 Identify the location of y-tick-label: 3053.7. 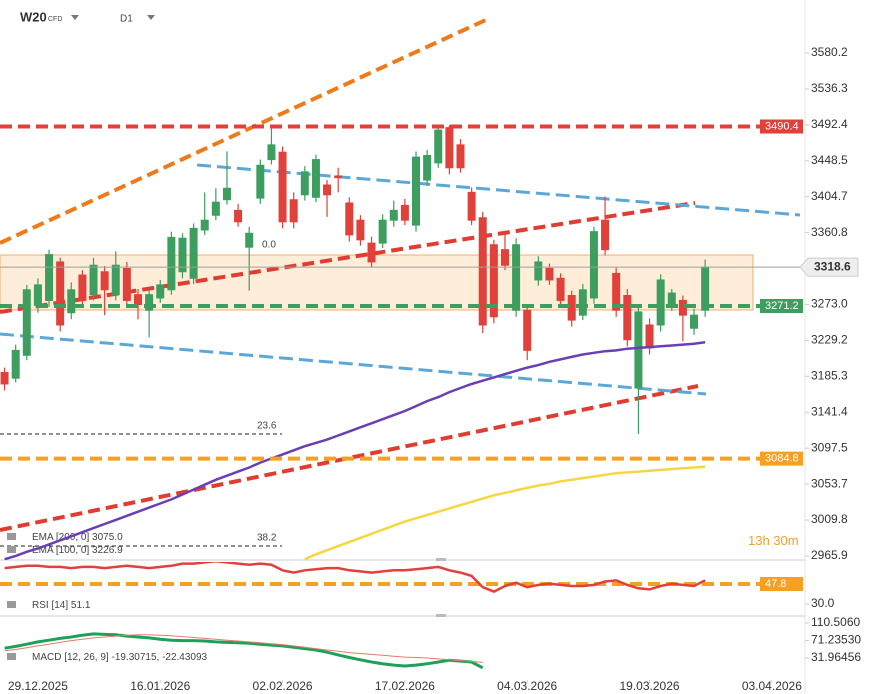
(829, 483).